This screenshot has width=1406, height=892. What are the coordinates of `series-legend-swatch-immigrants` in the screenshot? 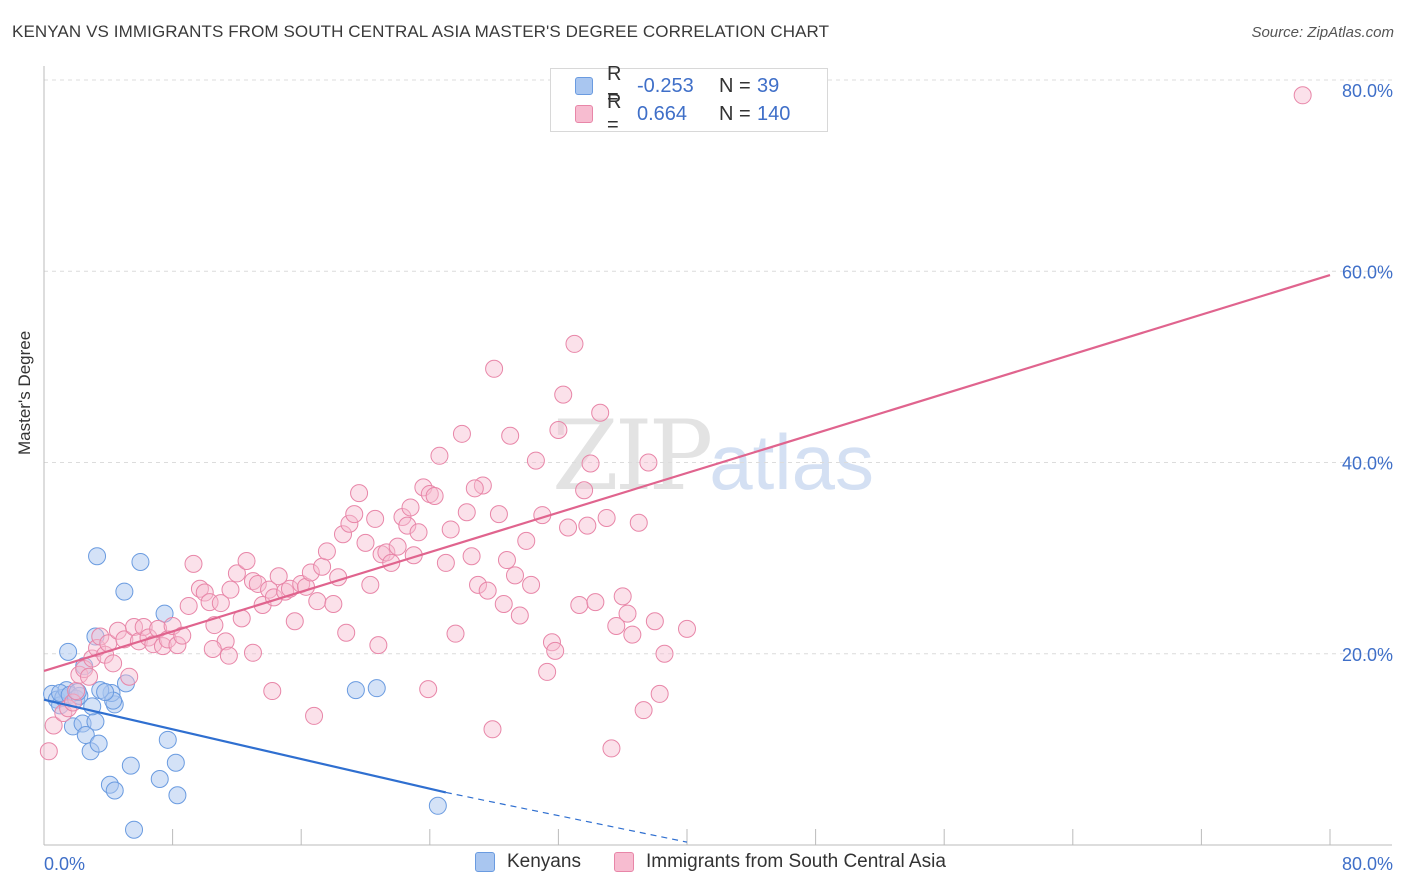 It's located at (624, 862).